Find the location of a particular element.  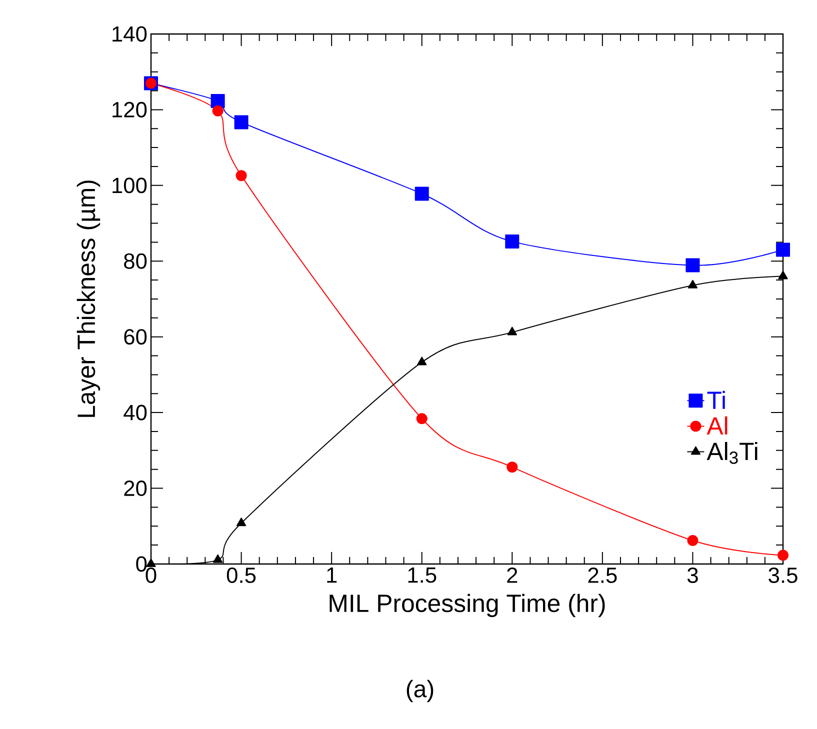

y-tick-label: 60 is located at coordinates (135, 337).